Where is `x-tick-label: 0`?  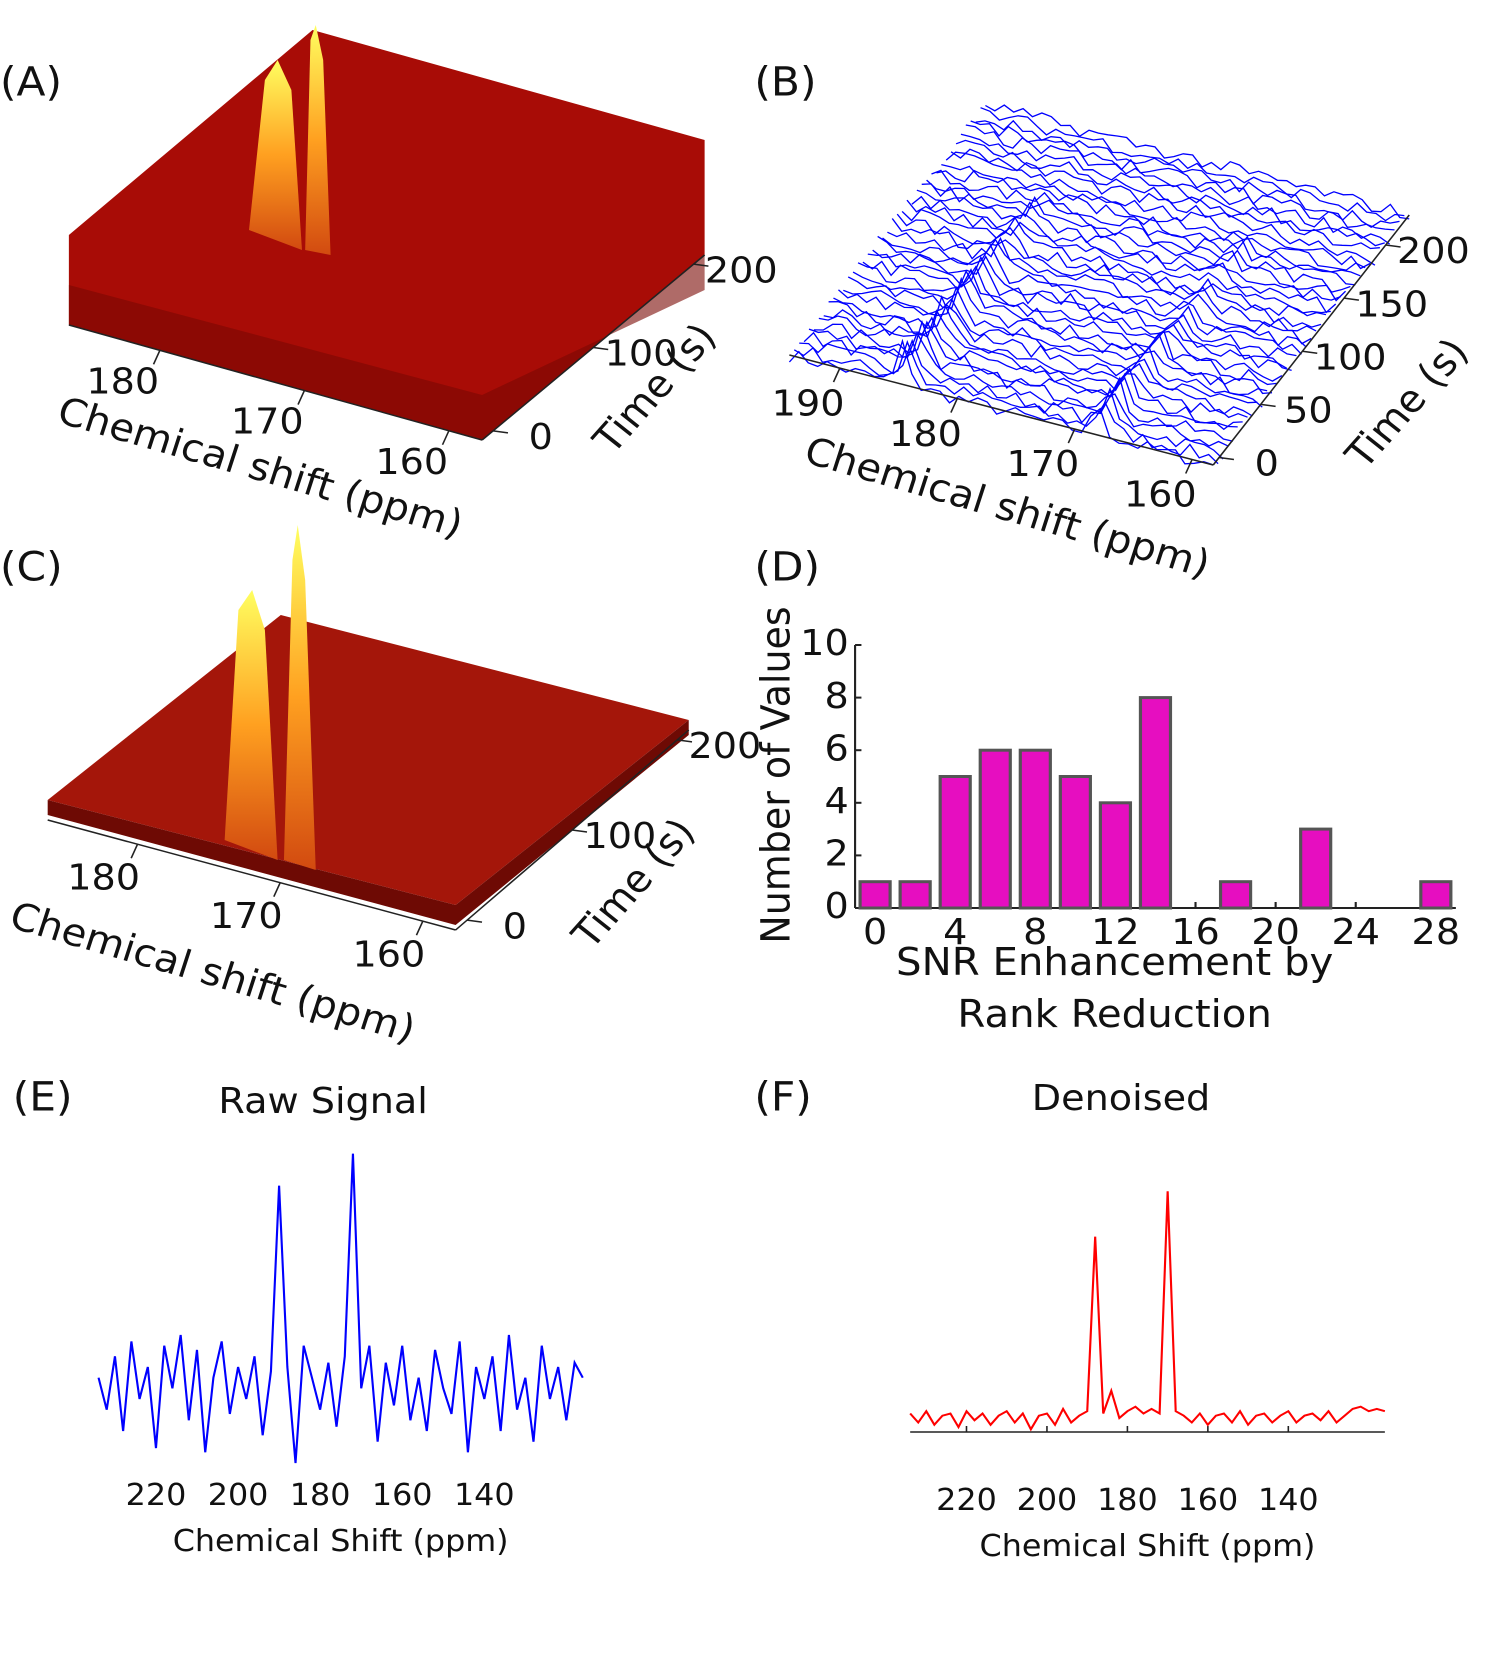
x-tick-label: 0 is located at coordinates (875, 932).